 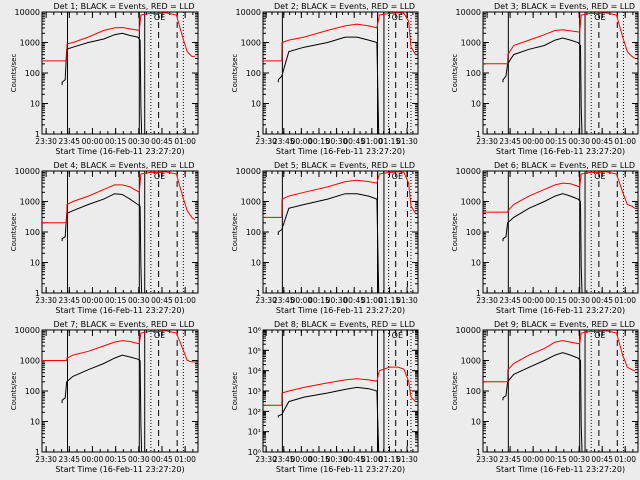 I want to click on x-tick-label: 01:15, so click(x=390, y=300).